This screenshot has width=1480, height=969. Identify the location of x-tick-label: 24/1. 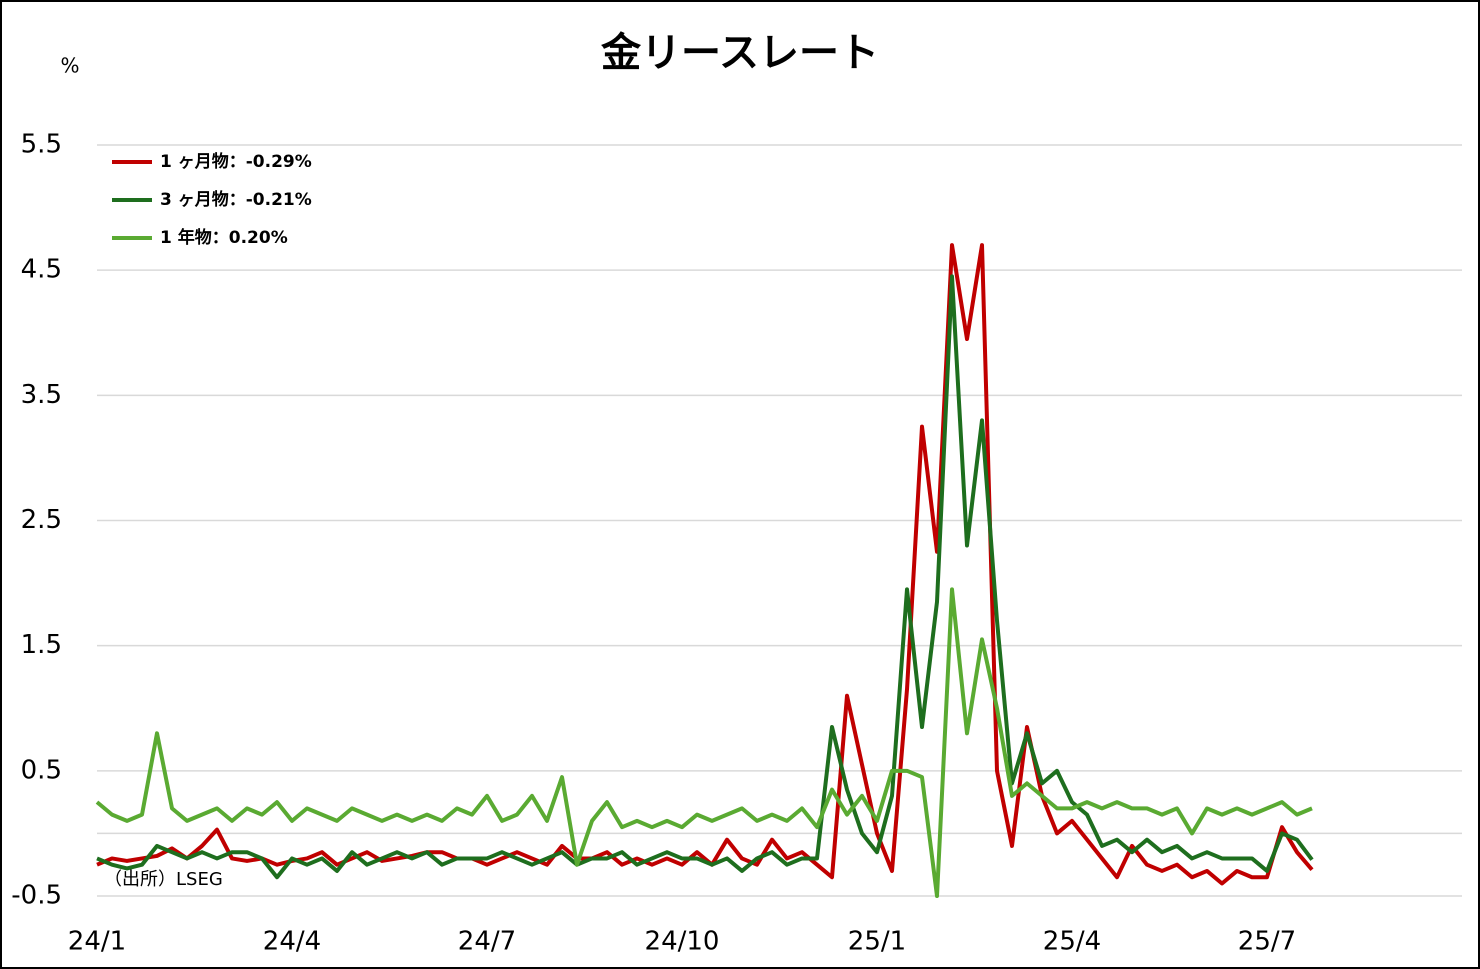
(97, 942).